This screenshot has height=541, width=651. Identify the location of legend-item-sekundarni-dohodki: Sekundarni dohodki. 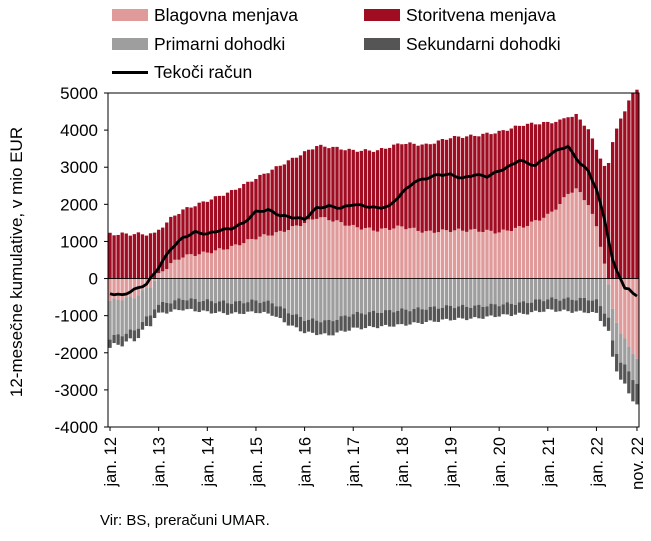
(462, 44).